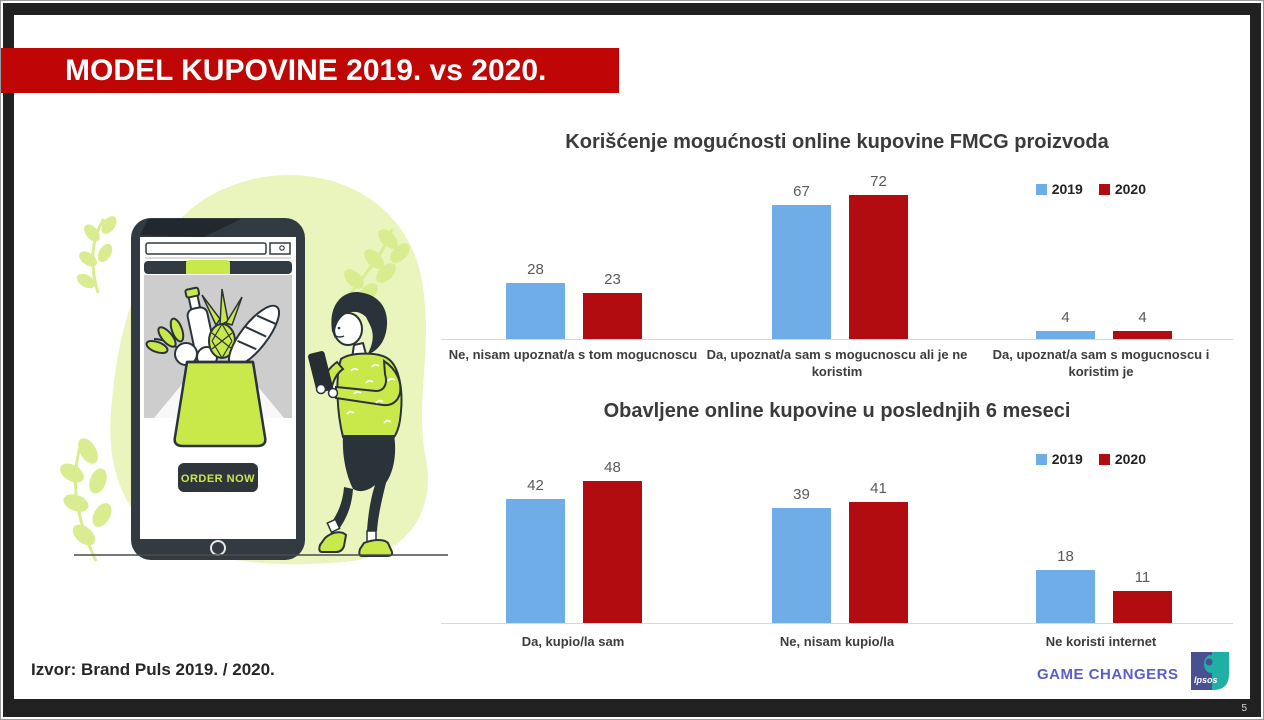 This screenshot has width=1264, height=720. Describe the element at coordinates (535, 269) in the screenshot. I see `bar-value-2019: 28` at that location.